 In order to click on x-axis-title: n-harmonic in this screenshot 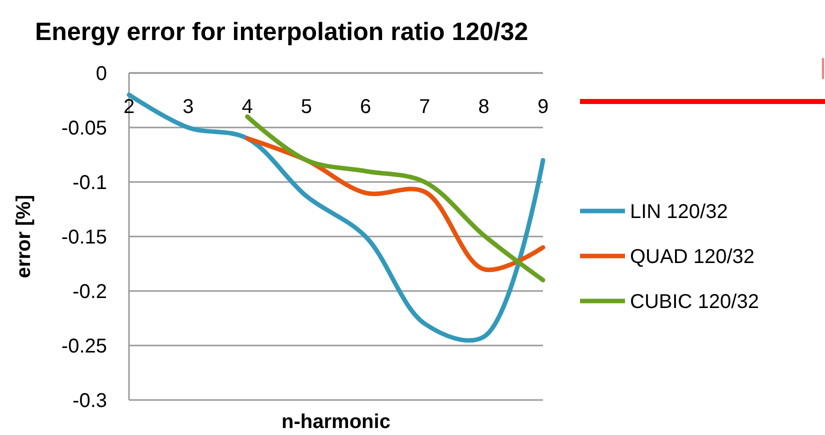, I will do `click(336, 422)`.